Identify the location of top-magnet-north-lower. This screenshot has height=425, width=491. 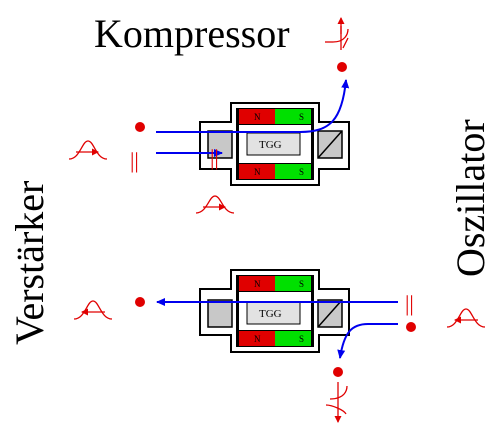
(257, 171).